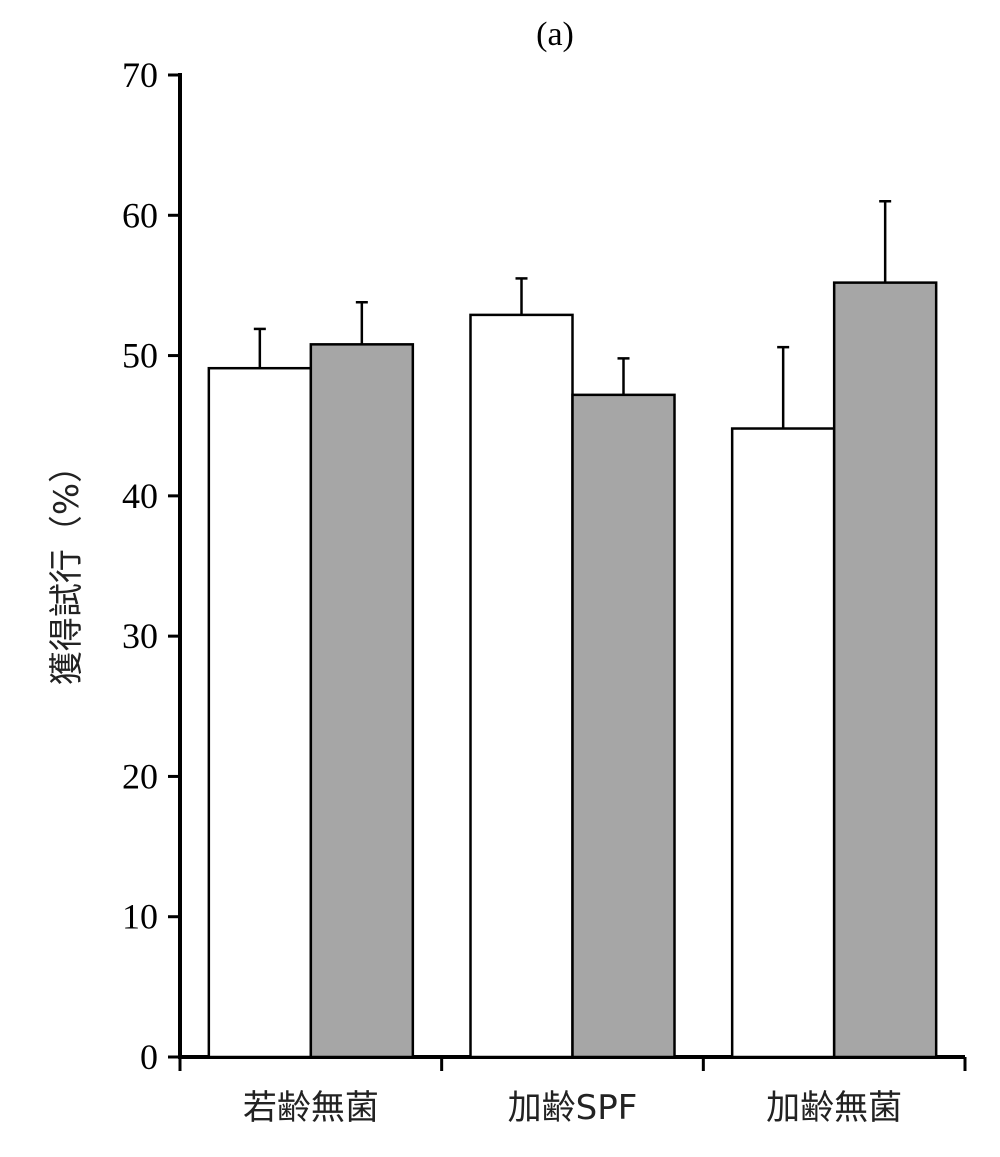 The image size is (1000, 1157). What do you see at coordinates (67, 567) in the screenshot?
I see `y-axis-label: 獲得試行（%）` at bounding box center [67, 567].